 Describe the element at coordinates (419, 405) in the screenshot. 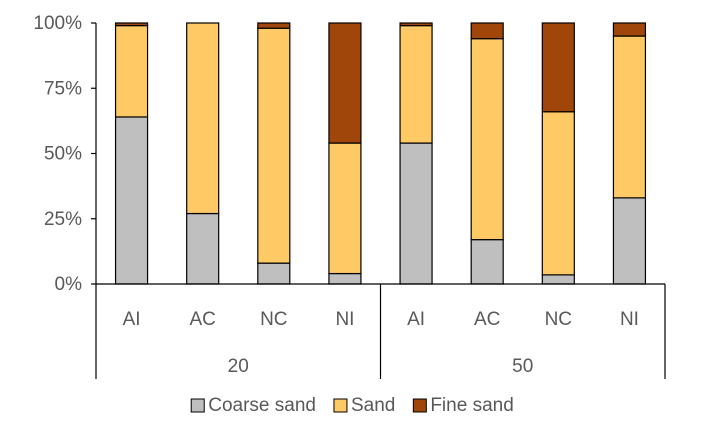

I see `legend-swatch-fine-sand` at that location.